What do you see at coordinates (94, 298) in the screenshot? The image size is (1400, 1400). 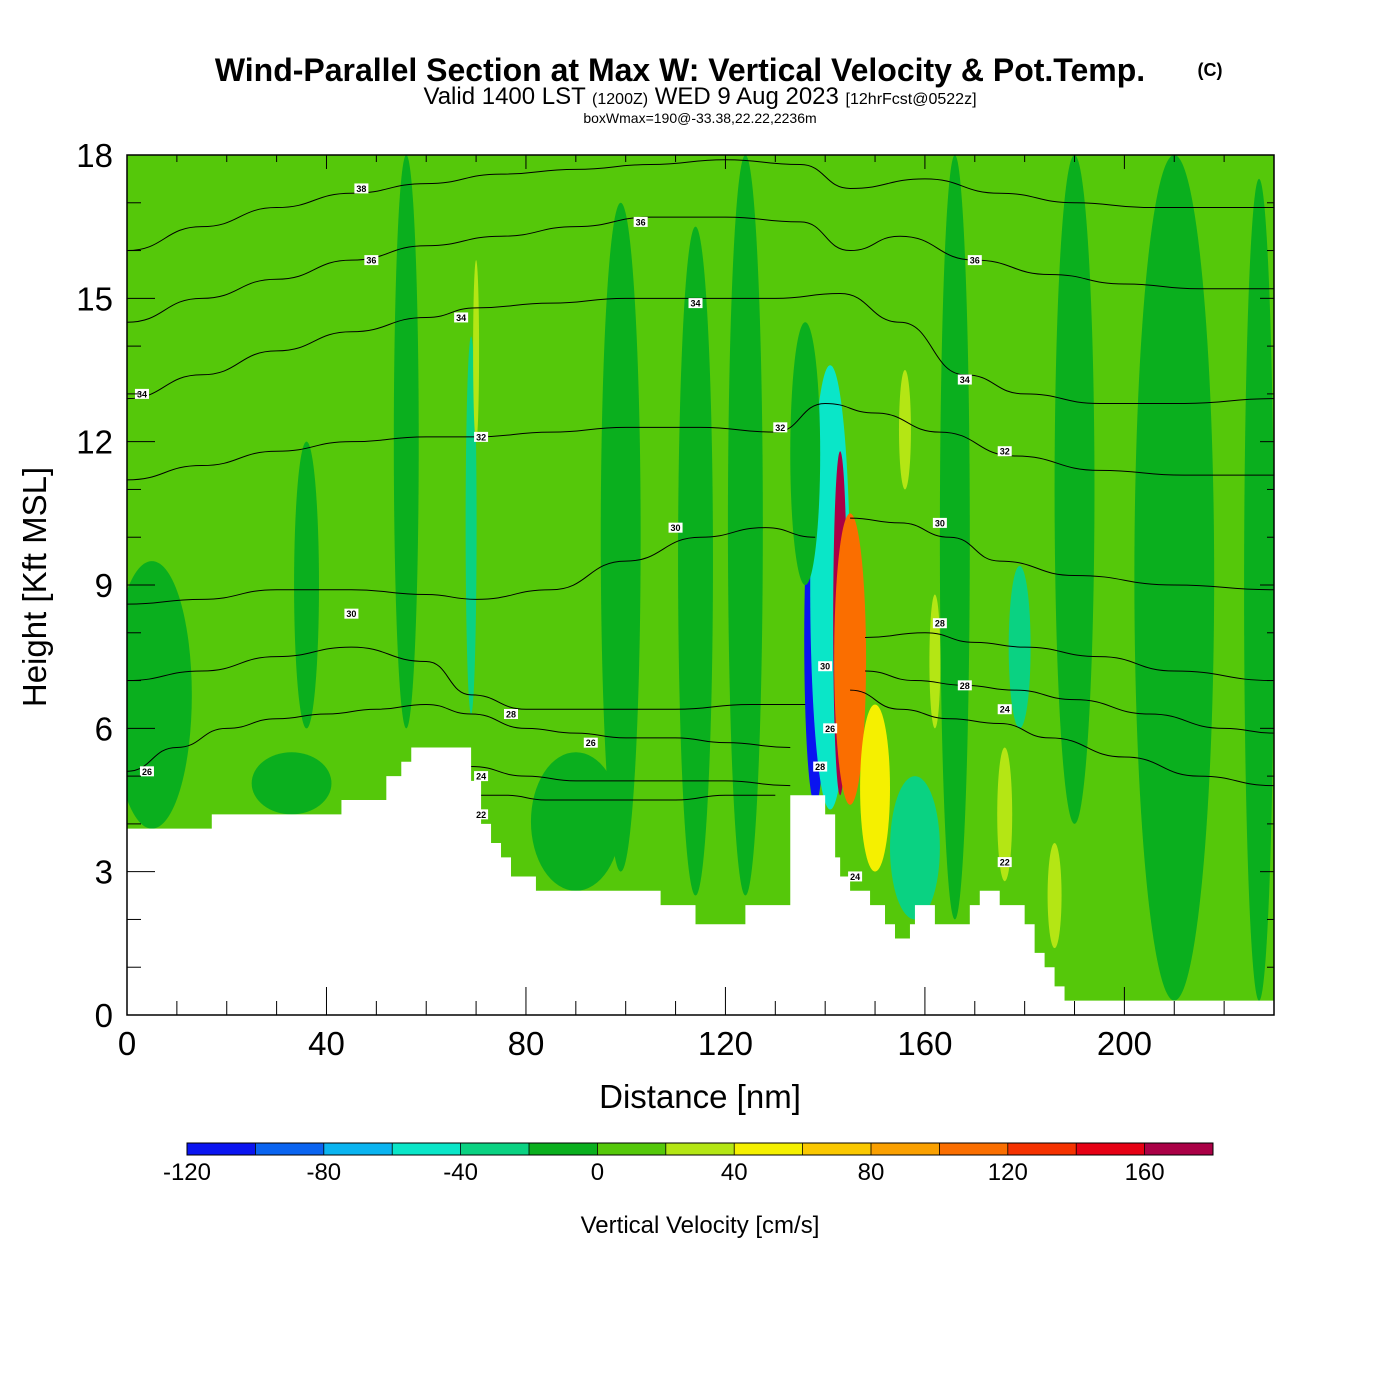 I see `y-tick-label: 15` at bounding box center [94, 298].